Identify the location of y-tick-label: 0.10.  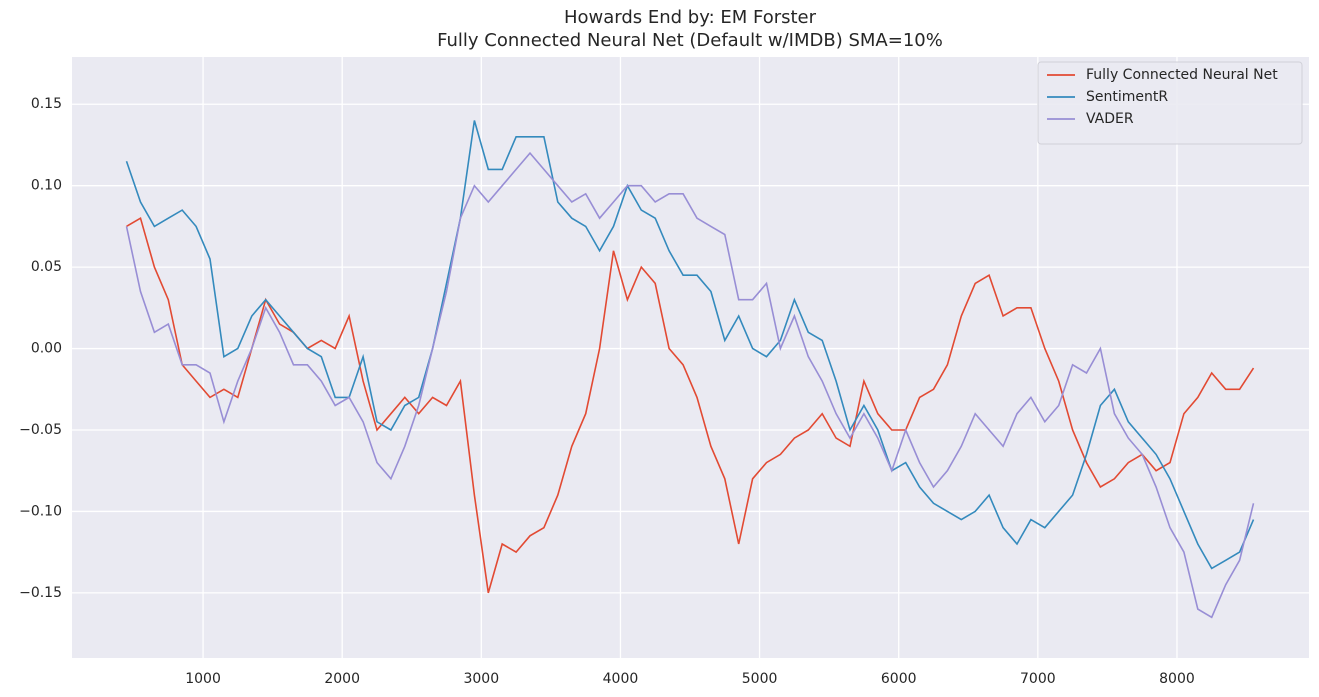
(46, 186).